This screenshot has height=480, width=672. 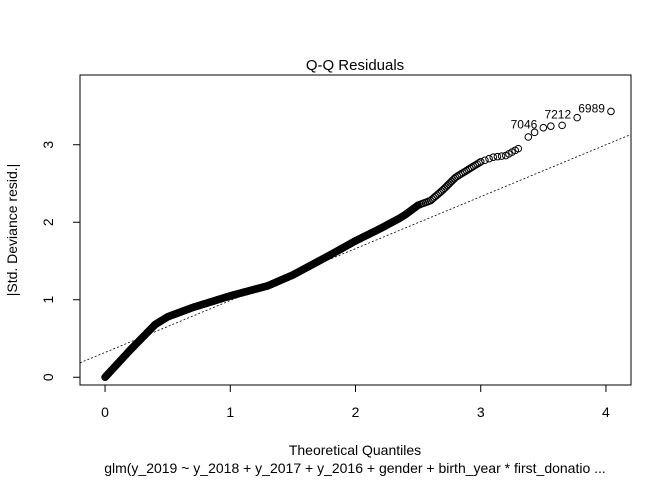 What do you see at coordinates (606, 412) in the screenshot?
I see `x-tick-label: 4` at bounding box center [606, 412].